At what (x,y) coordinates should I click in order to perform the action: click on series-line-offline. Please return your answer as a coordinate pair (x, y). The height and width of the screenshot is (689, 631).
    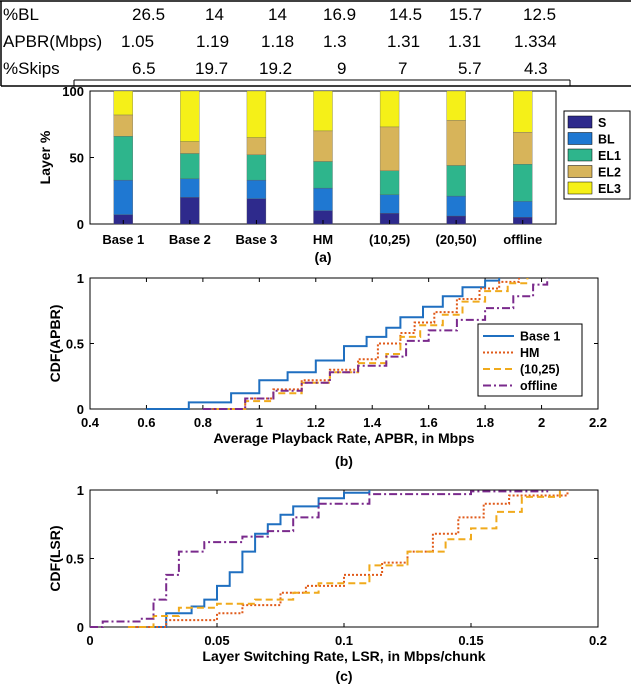
    Looking at the image, I should click on (319, 559).